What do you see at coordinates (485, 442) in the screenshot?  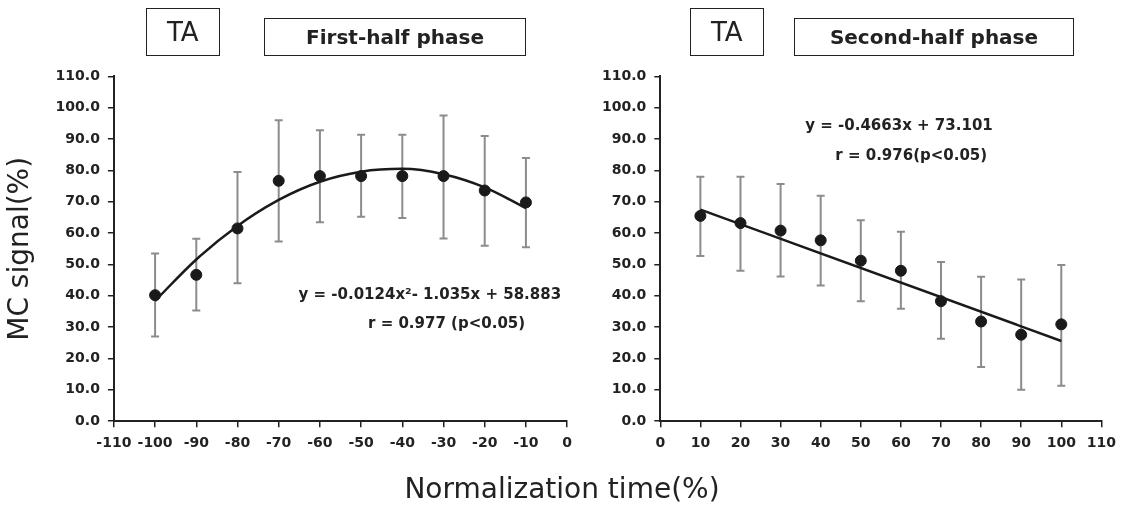 I see `x-tick-label: -20` at bounding box center [485, 442].